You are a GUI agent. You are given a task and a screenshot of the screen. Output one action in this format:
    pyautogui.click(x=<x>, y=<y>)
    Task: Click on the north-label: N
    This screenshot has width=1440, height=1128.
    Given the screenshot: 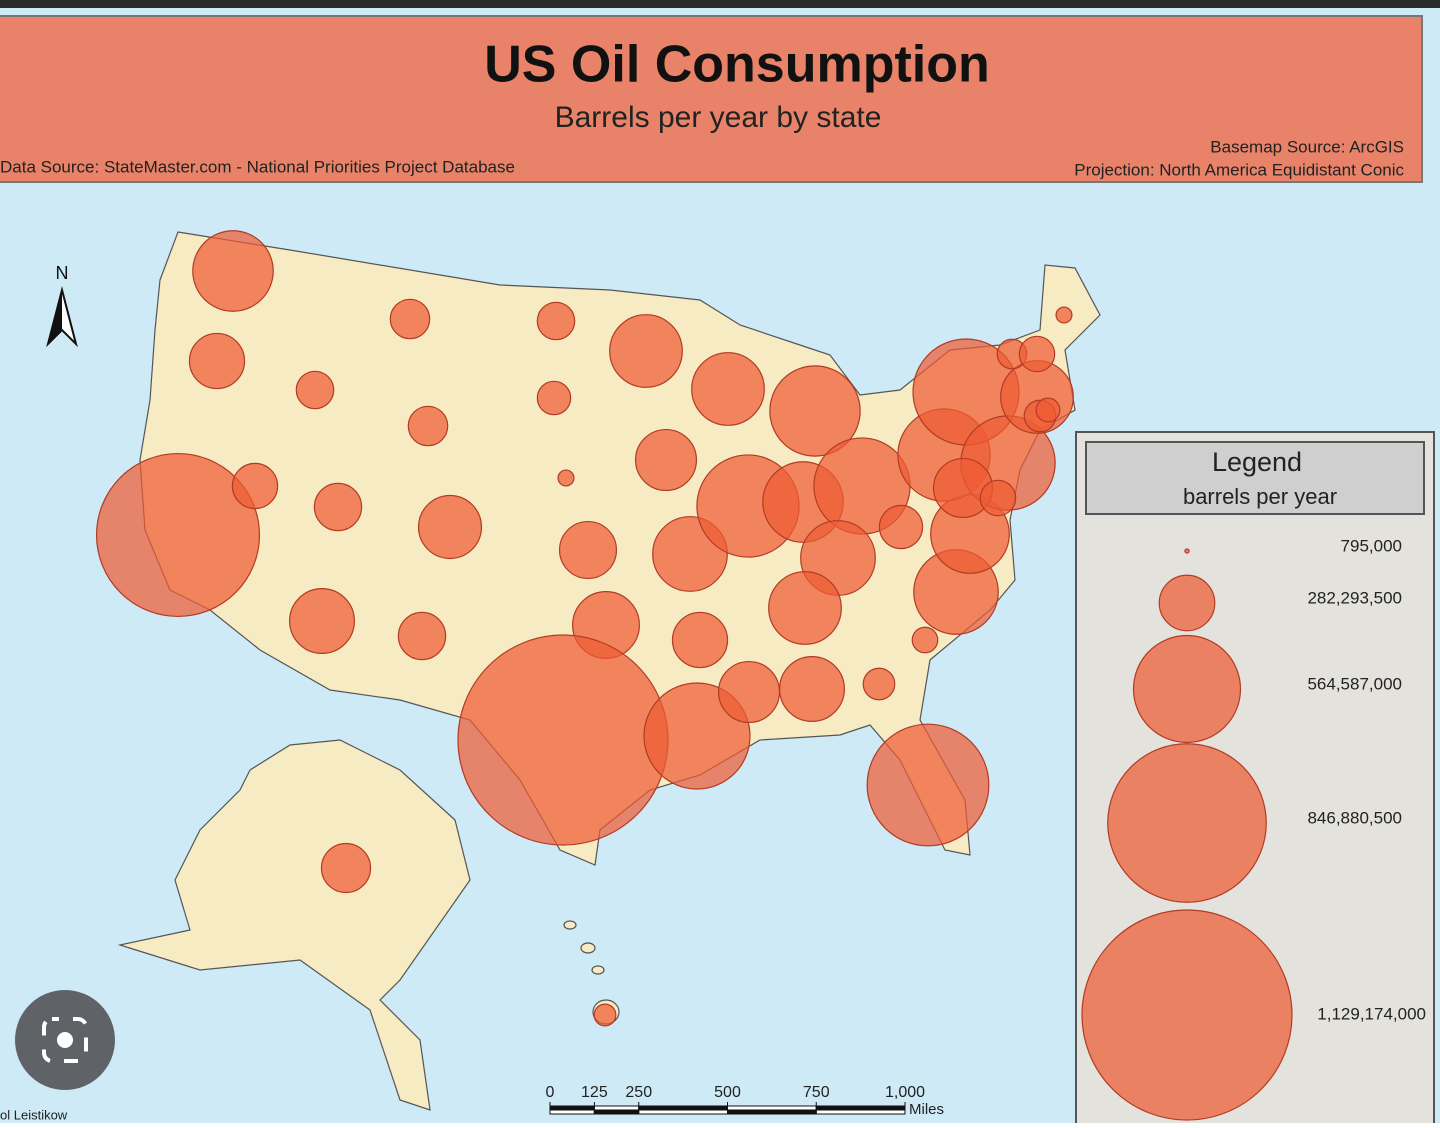 What is the action you would take?
    pyautogui.click(x=62, y=273)
    